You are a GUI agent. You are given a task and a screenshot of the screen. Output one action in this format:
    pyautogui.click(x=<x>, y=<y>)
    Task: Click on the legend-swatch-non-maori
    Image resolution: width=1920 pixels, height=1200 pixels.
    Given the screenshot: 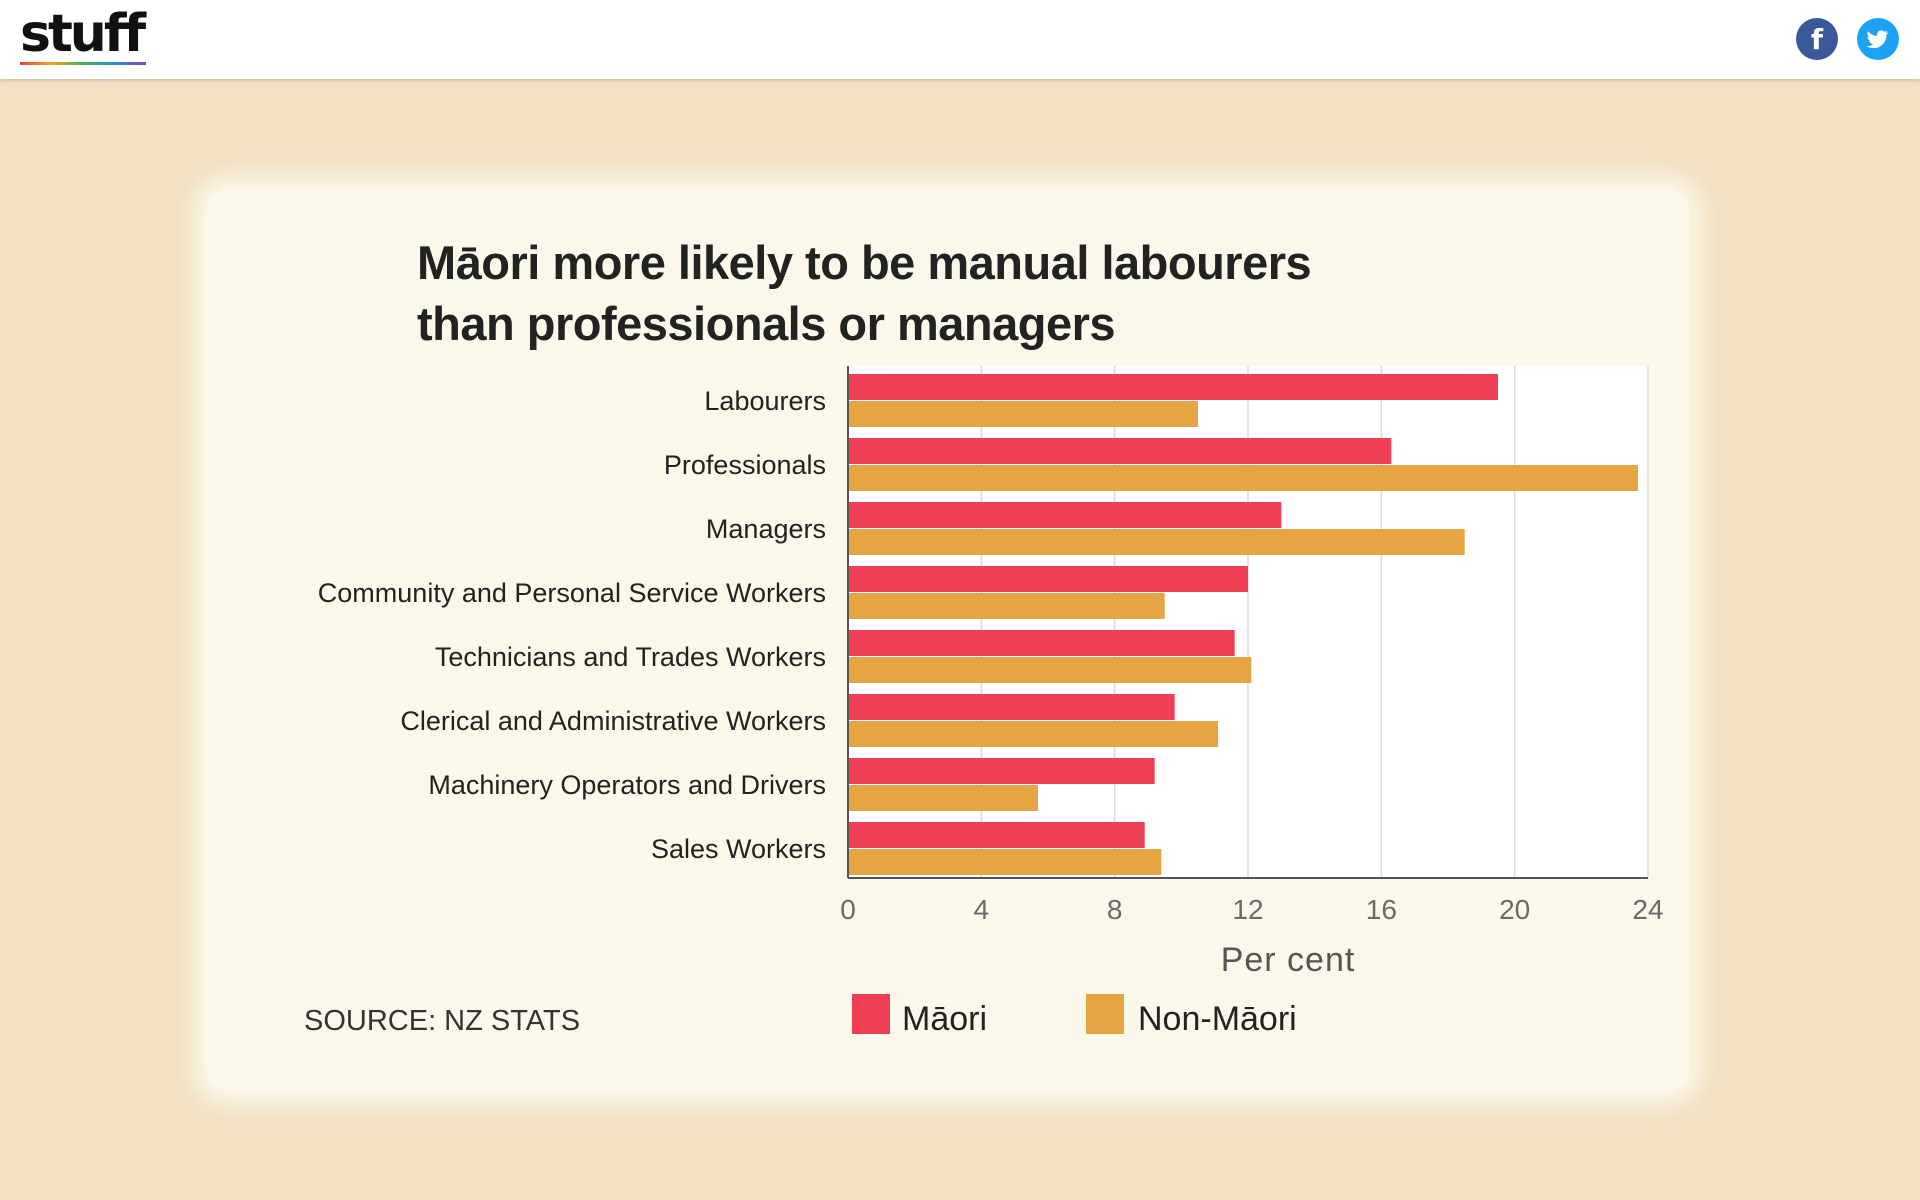 What is the action you would take?
    pyautogui.click(x=1105, y=1014)
    